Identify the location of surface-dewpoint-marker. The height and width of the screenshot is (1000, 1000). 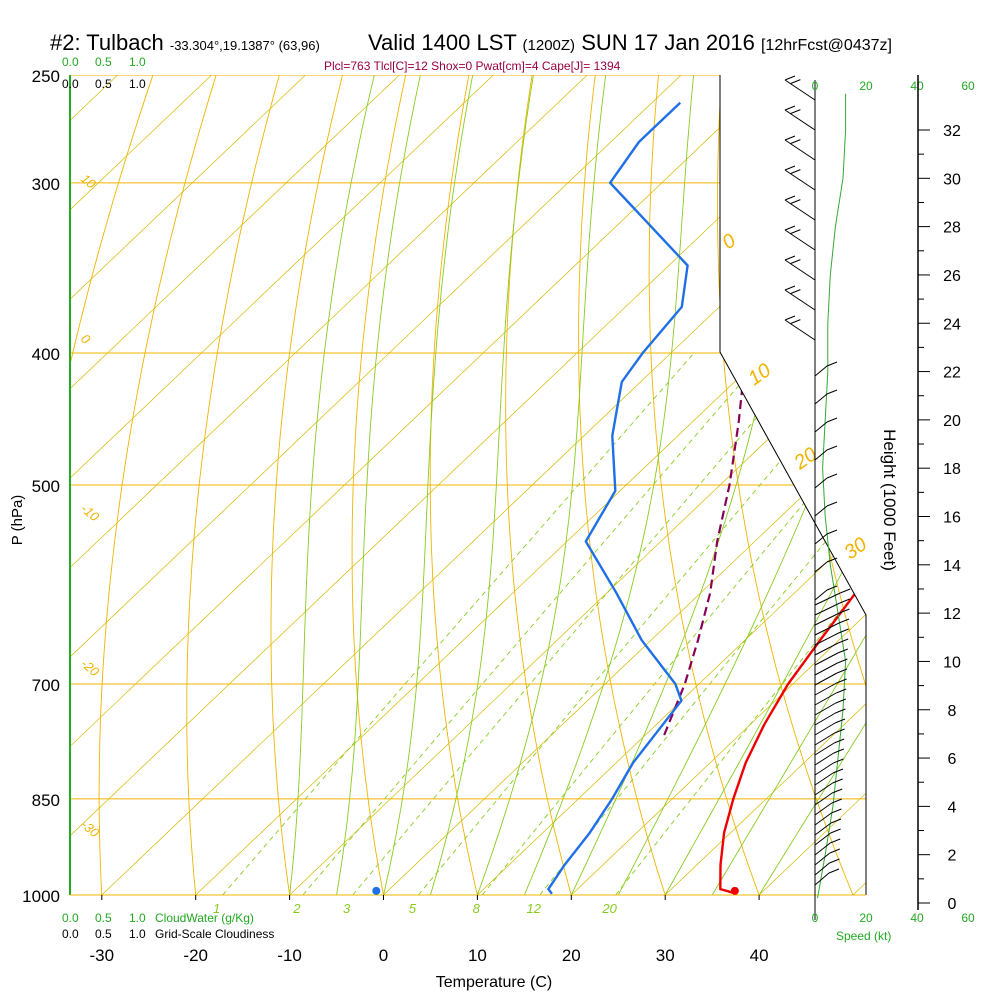
(376, 890).